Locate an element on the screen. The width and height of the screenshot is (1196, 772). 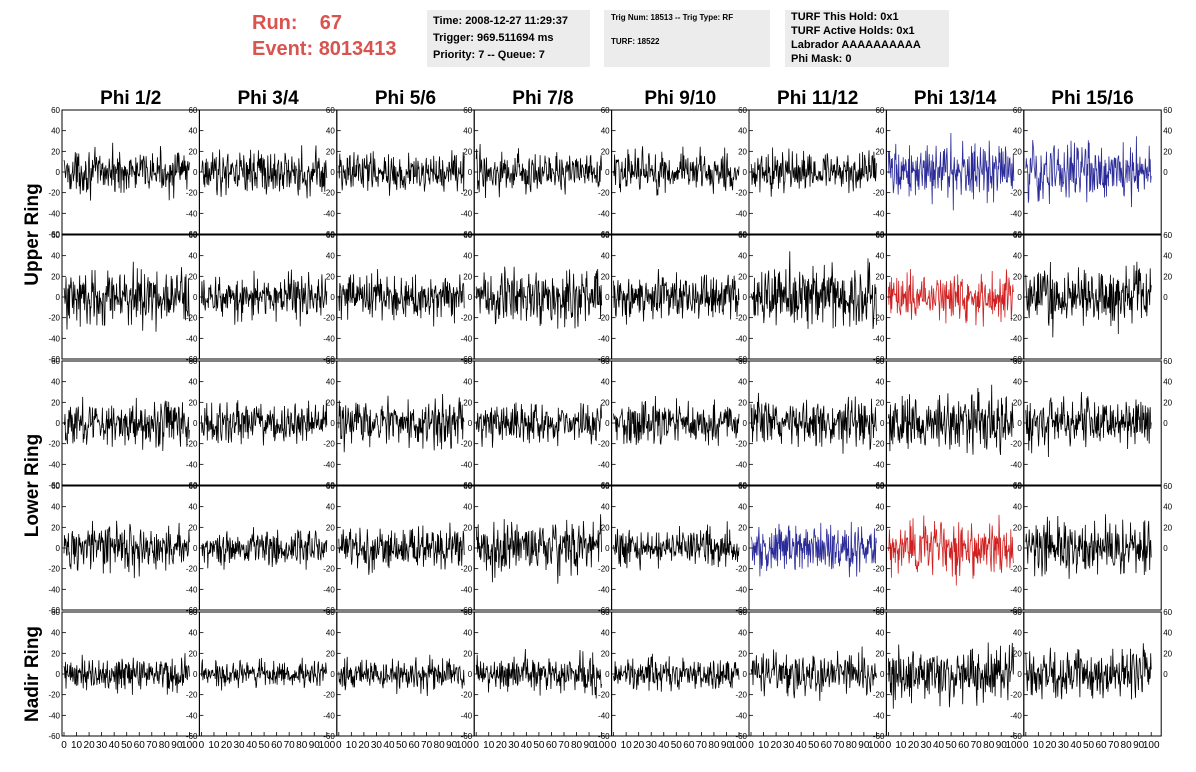
column-header: Phi 13/14 is located at coordinates (955, 98).